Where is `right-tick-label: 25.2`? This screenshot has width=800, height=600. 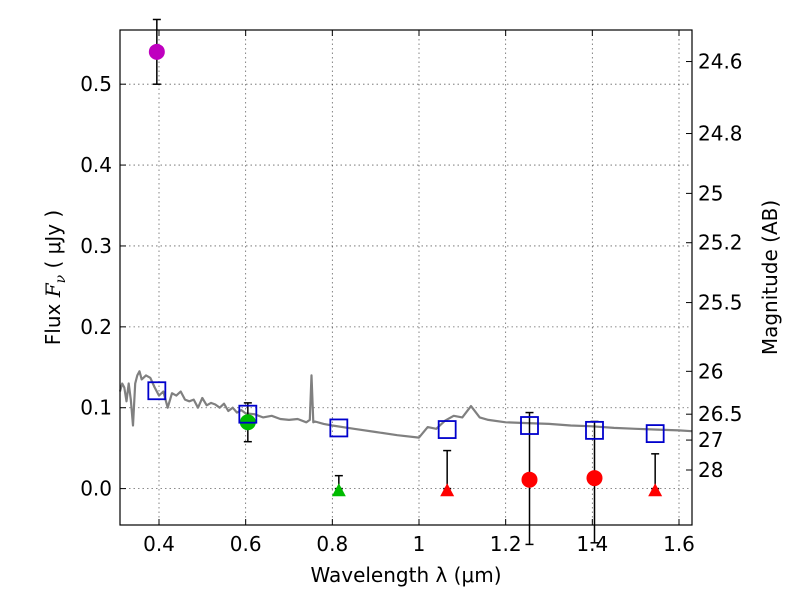 right-tick-label: 25.2 is located at coordinates (720, 243).